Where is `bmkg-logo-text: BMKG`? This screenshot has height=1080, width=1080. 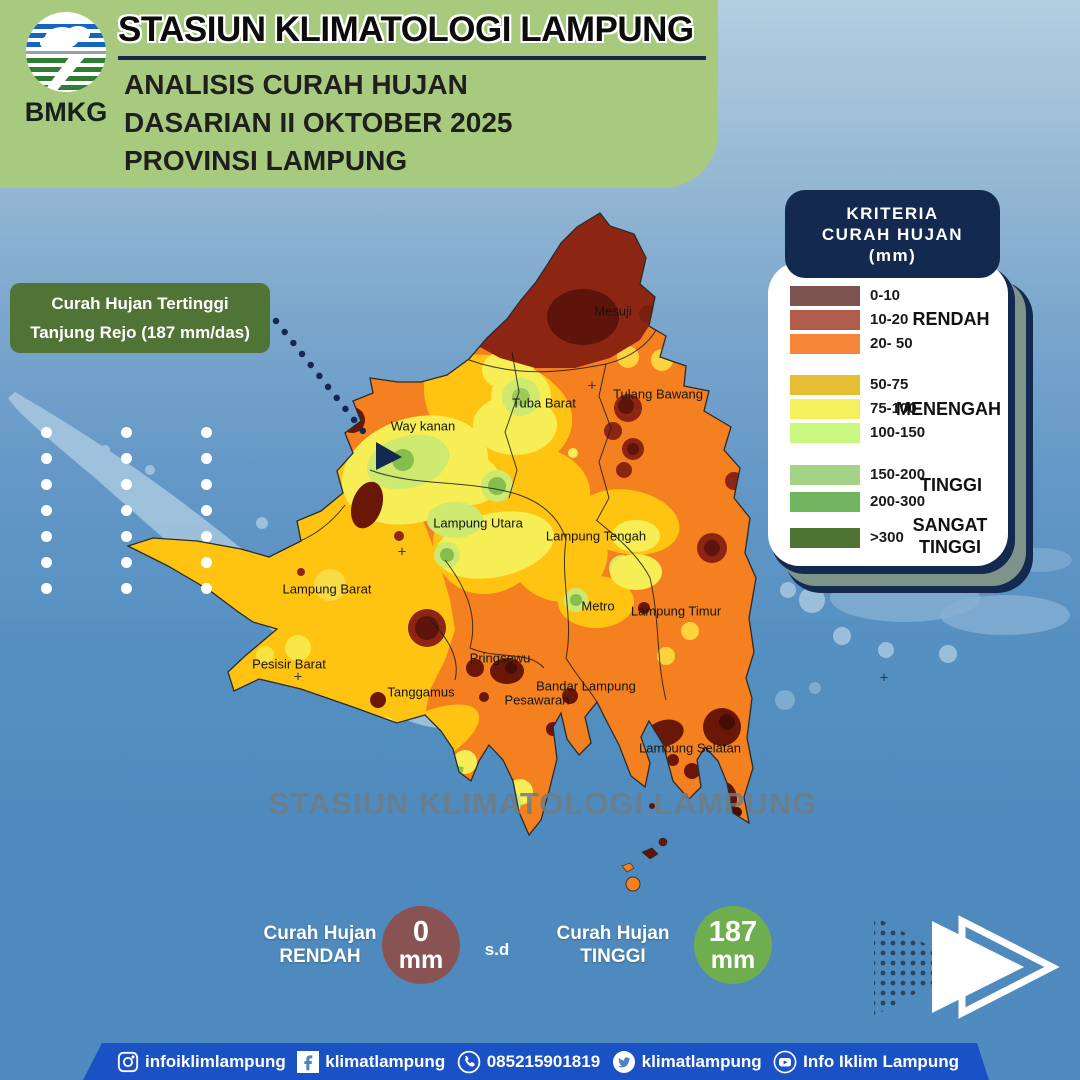
bmkg-logo-text: BMKG is located at coordinates (66, 112).